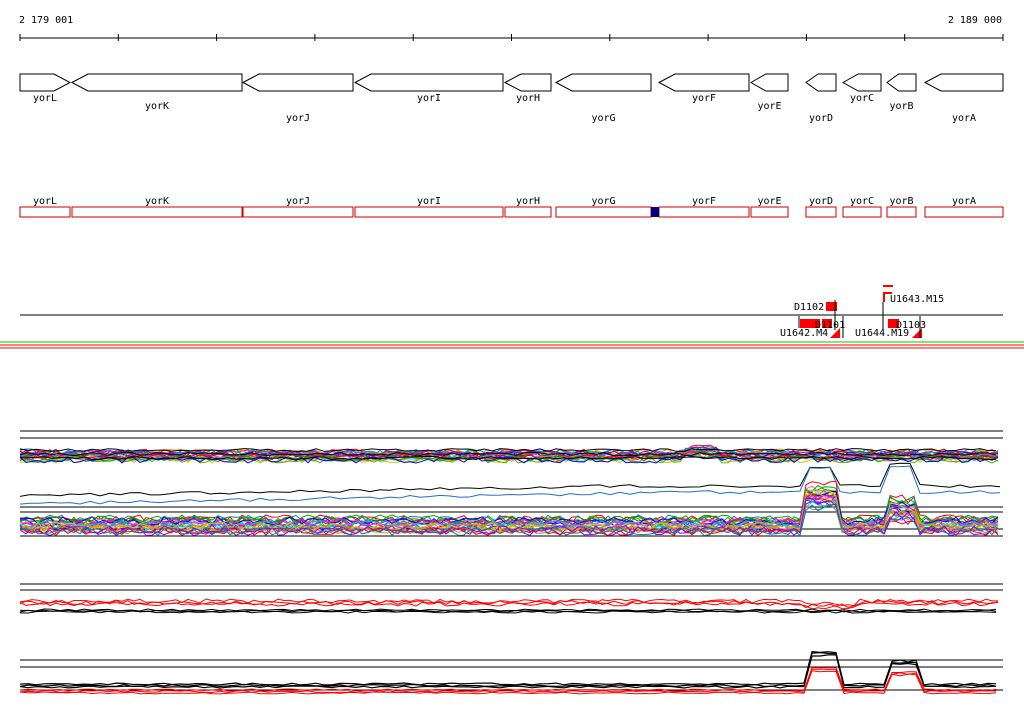 The width and height of the screenshot is (1024, 714). Describe the element at coordinates (157, 106) in the screenshot. I see `gene-arrow-label: yorK` at that location.